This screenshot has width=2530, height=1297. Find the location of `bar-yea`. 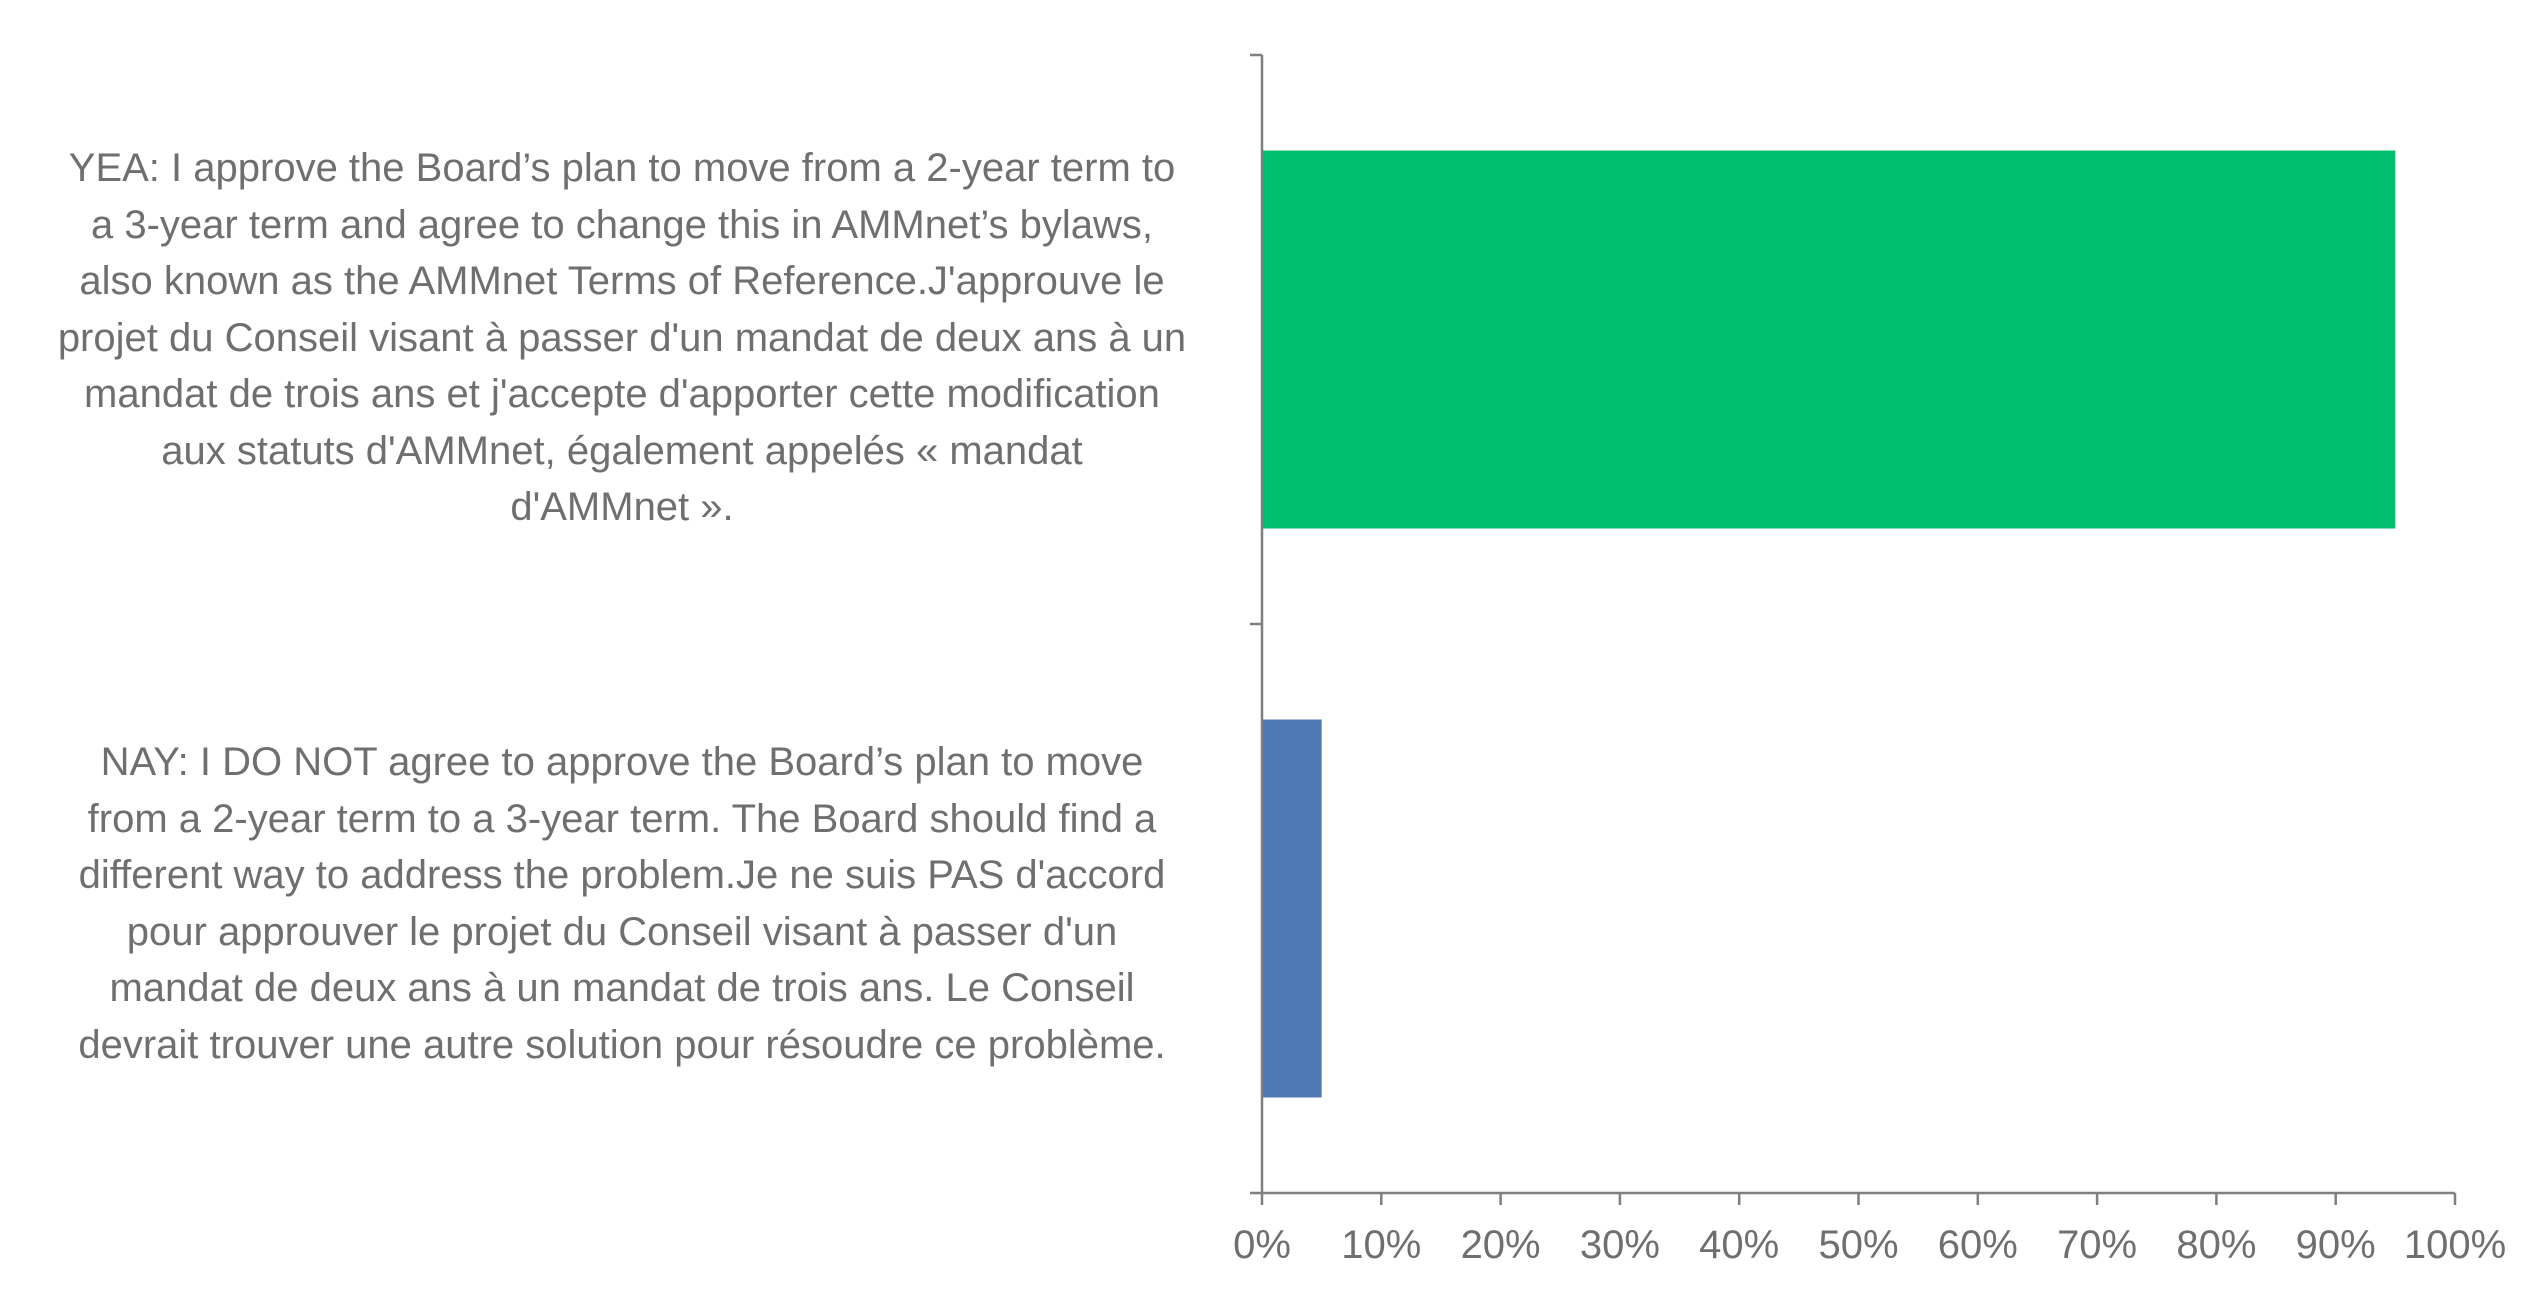

bar-yea is located at coordinates (1829, 339).